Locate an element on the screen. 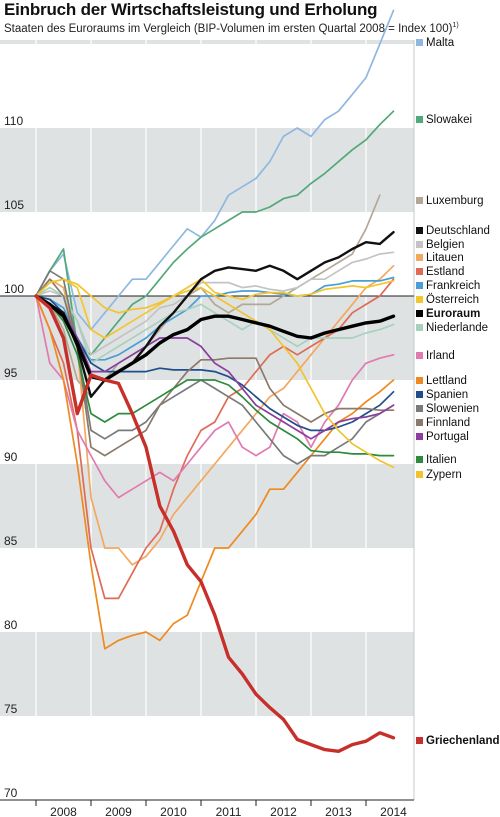 The width and height of the screenshot is (500, 817). series-line-niederlande is located at coordinates (215, 325).